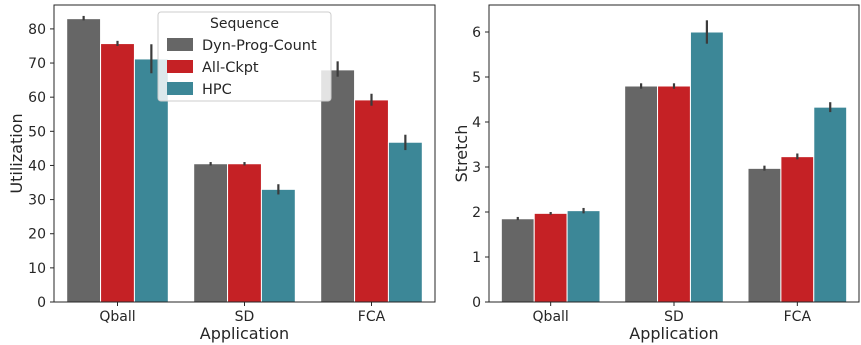 The image size is (861, 345). What do you see at coordinates (37, 166) in the screenshot?
I see `y-tick-label: 40` at bounding box center [37, 166].